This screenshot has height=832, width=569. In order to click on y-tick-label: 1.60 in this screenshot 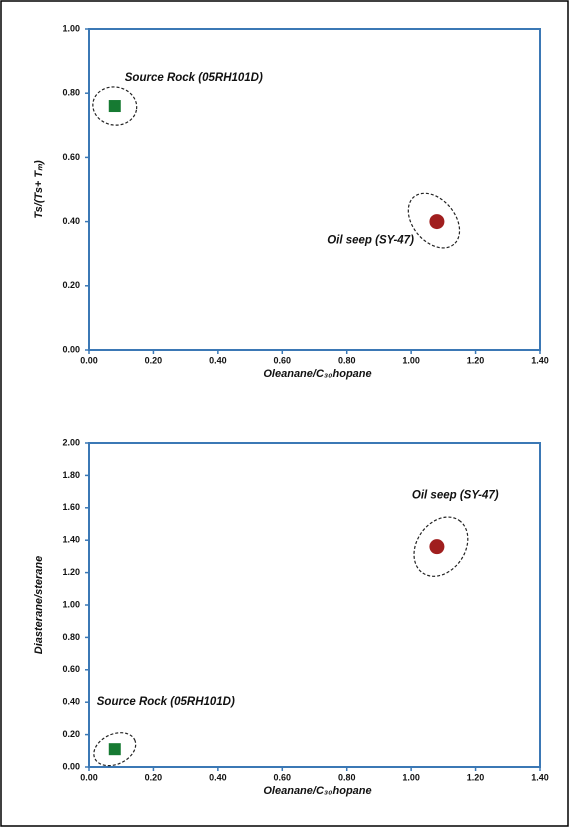, I will do `click(71, 507)`.